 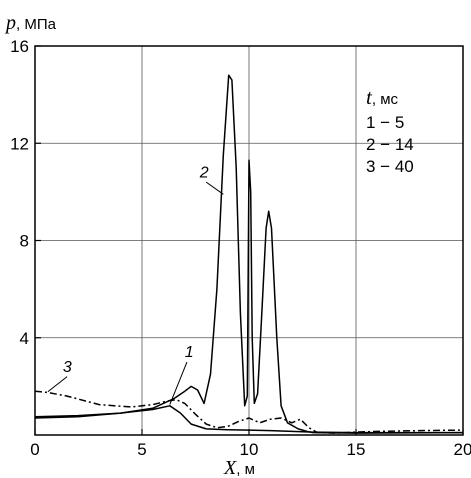 I want to click on legend-title: t, мс, so click(x=382, y=97).